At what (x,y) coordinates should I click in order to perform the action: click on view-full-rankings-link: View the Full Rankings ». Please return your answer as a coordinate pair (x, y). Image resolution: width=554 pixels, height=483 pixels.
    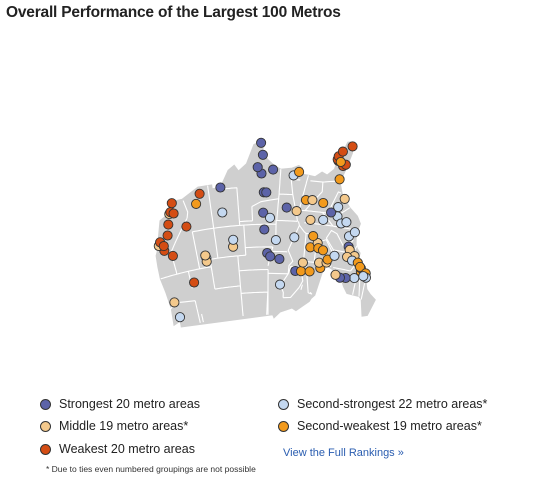
    Looking at the image, I should click on (343, 453).